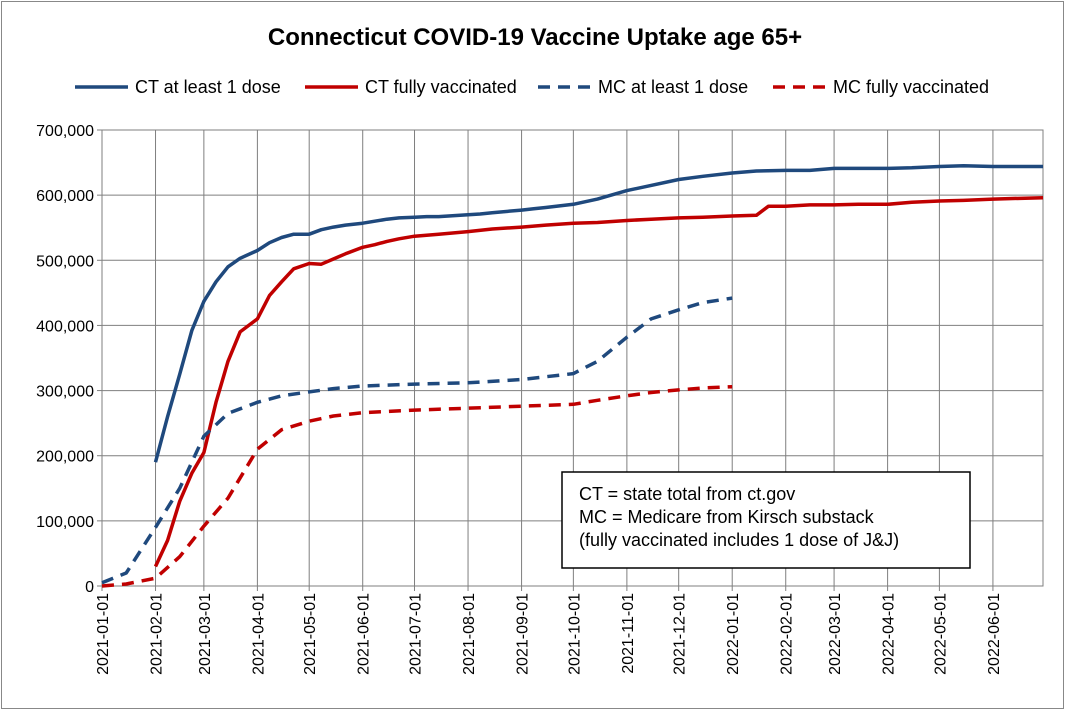 Image resolution: width=1067 pixels, height=712 pixels. Describe the element at coordinates (523, 634) in the screenshot. I see `x-tick-label: 2021-09-01` at that location.